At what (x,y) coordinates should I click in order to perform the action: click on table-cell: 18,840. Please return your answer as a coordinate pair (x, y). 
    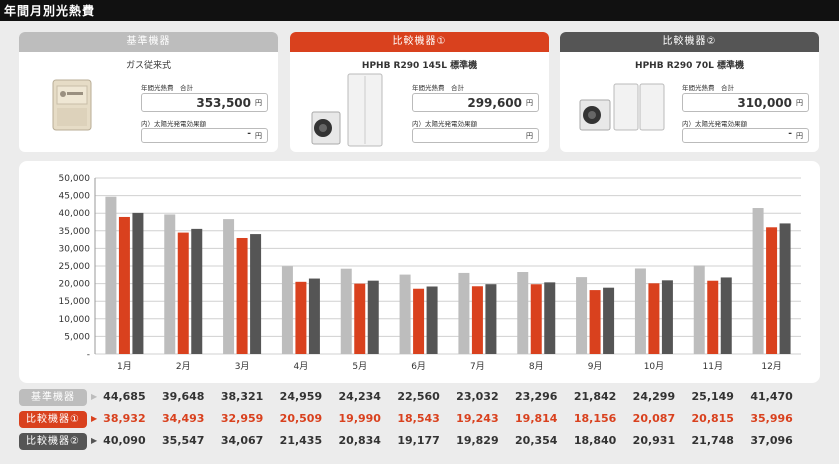
    Looking at the image, I should click on (595, 440).